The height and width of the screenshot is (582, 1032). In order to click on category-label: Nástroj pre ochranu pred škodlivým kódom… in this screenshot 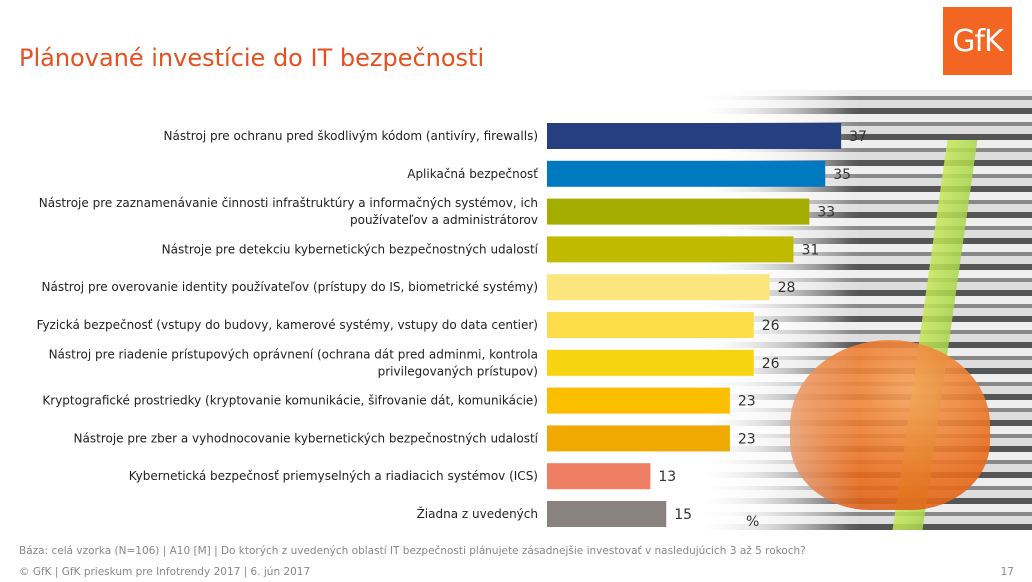, I will do `click(351, 136)`.